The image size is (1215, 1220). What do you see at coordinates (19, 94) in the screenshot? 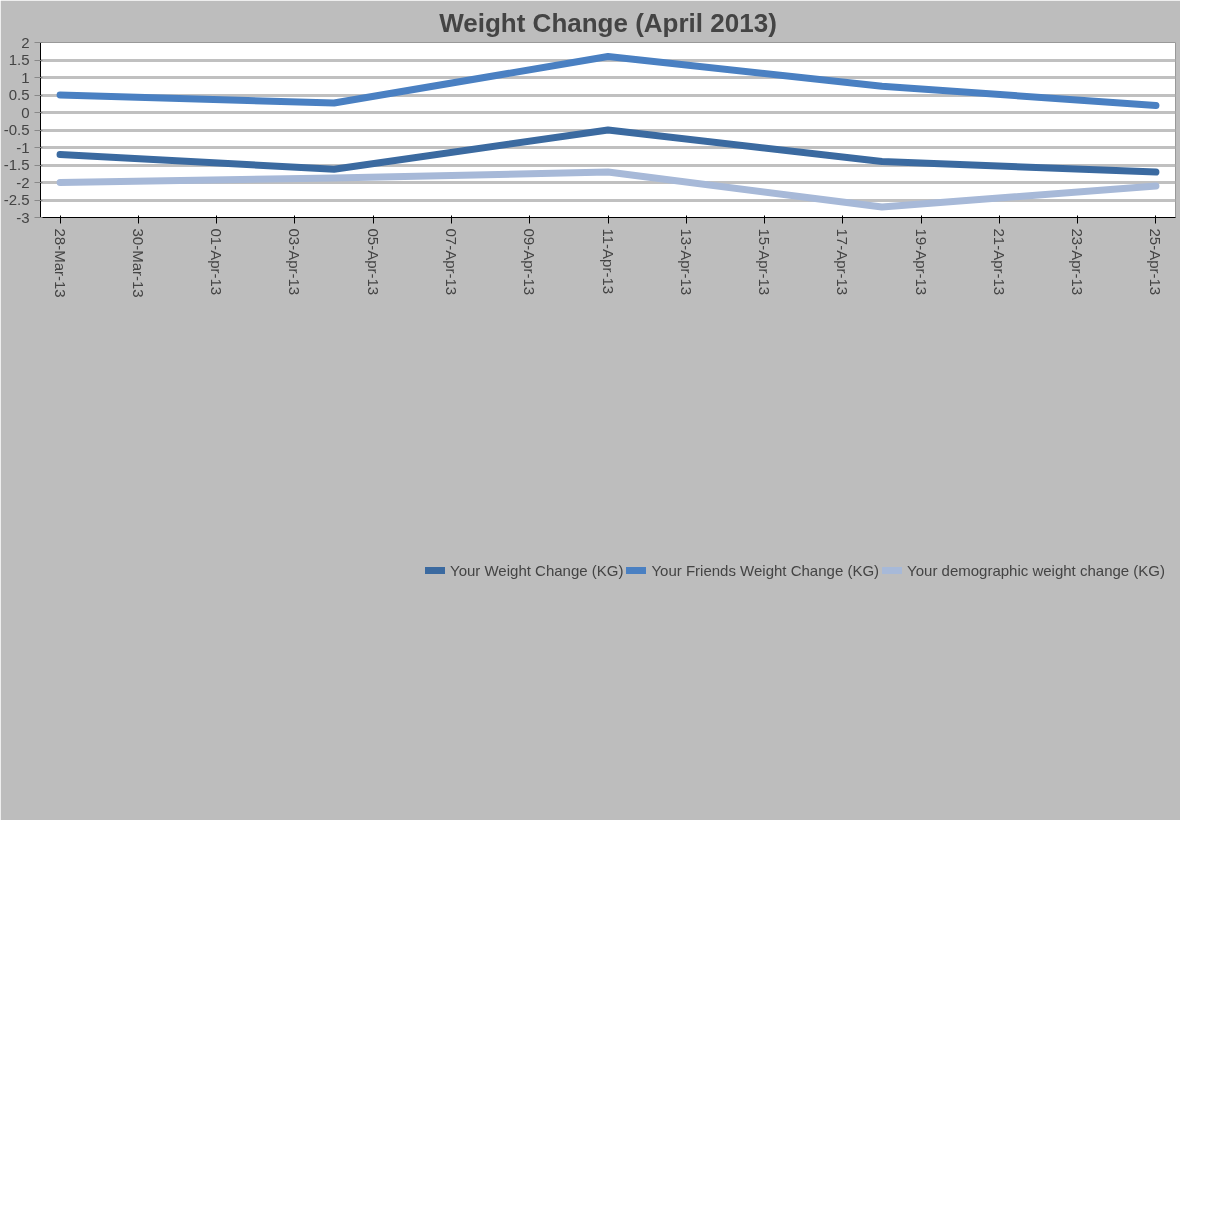
I see `y-tick-label: 0.5` at bounding box center [19, 94].